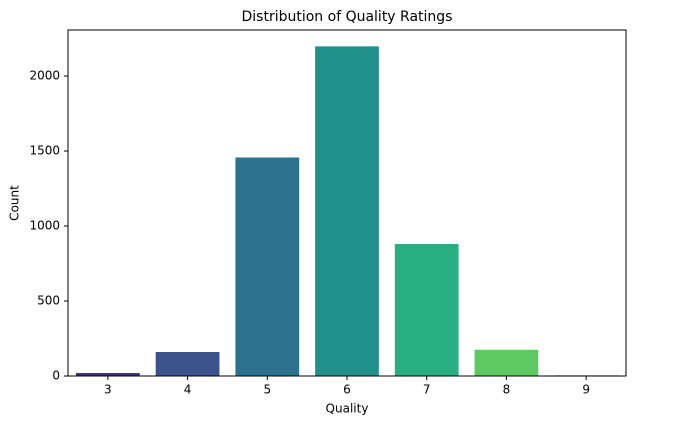 The height and width of the screenshot is (428, 690). Describe the element at coordinates (15, 203) in the screenshot. I see `y-axis-label: Count` at that location.